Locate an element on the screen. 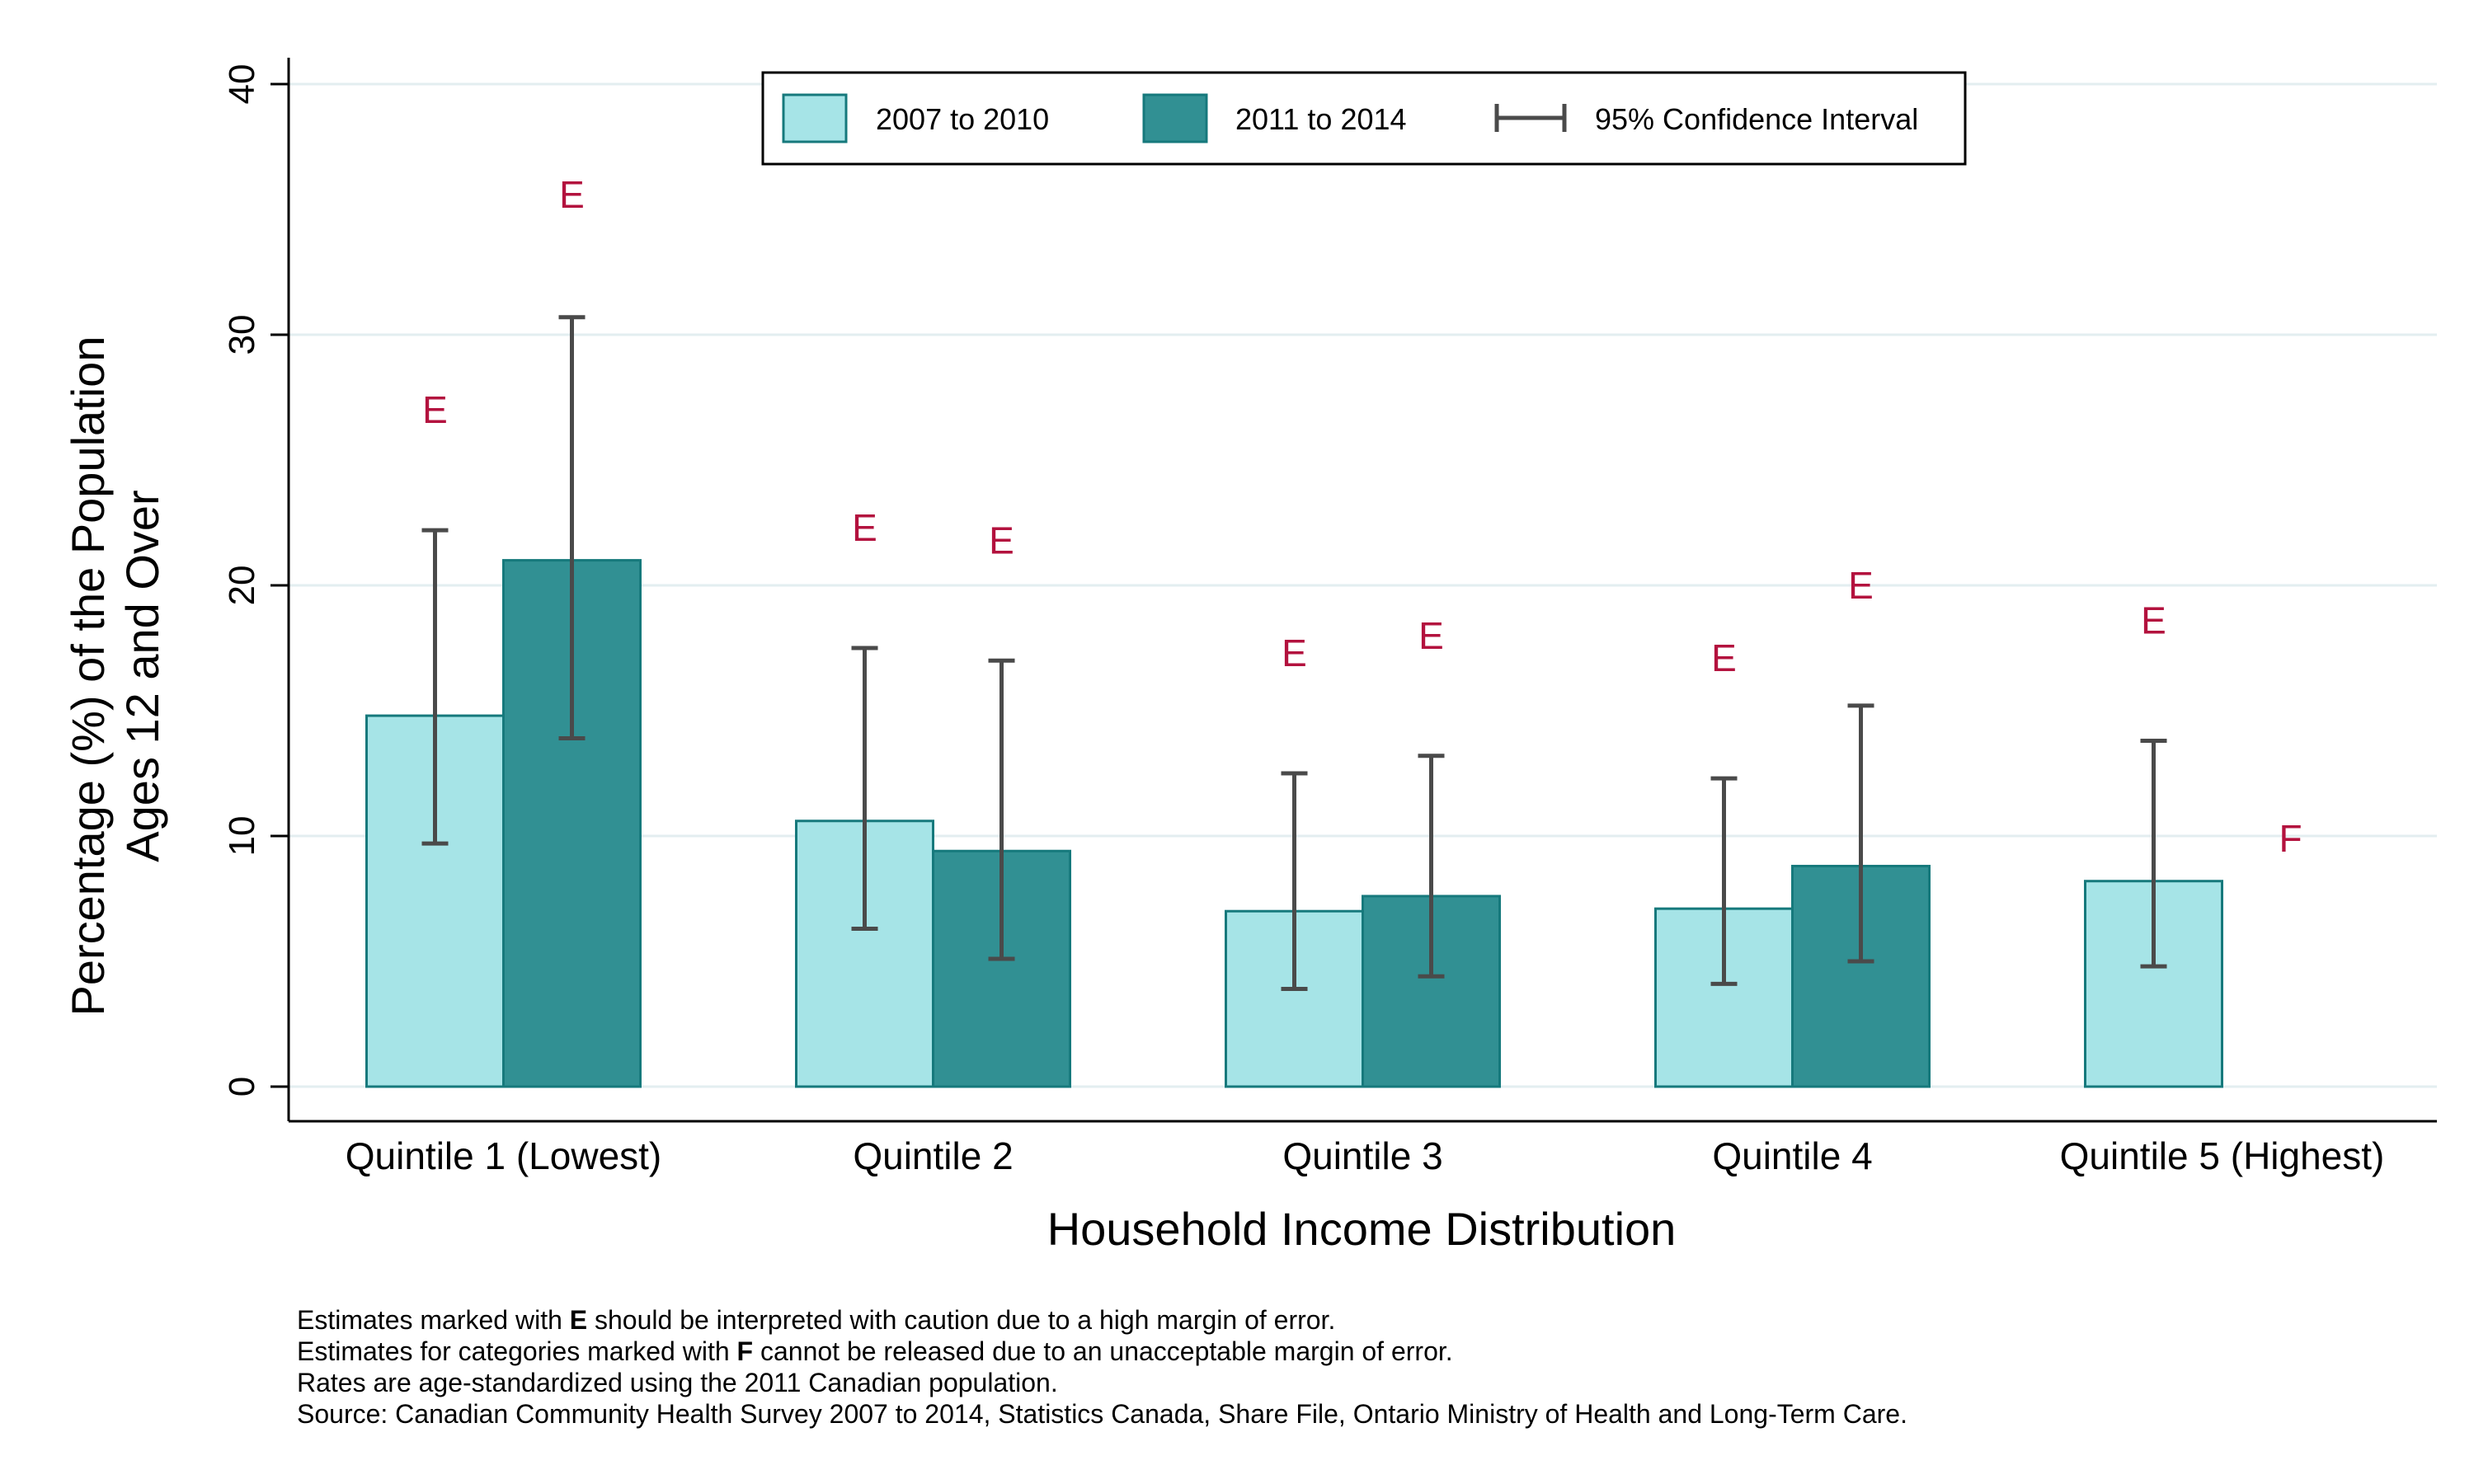 The height and width of the screenshot is (1484, 2474). ci-s1-q5 is located at coordinates (2153, 853).